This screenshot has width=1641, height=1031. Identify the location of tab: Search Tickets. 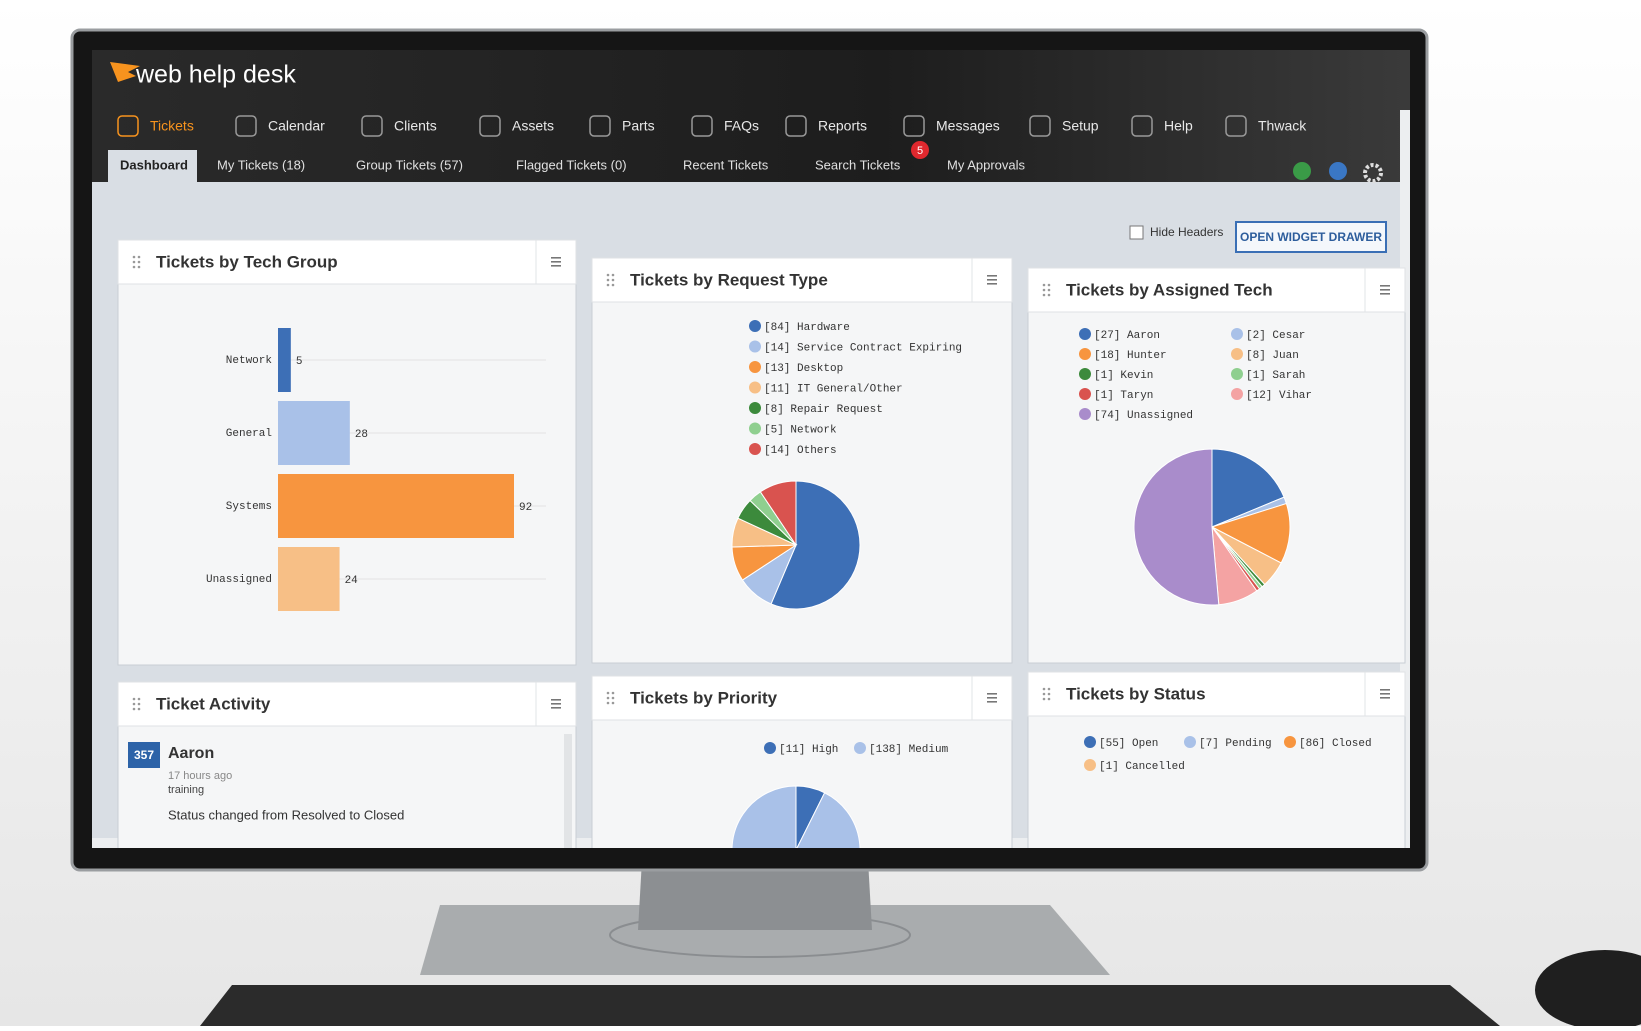
(858, 164).